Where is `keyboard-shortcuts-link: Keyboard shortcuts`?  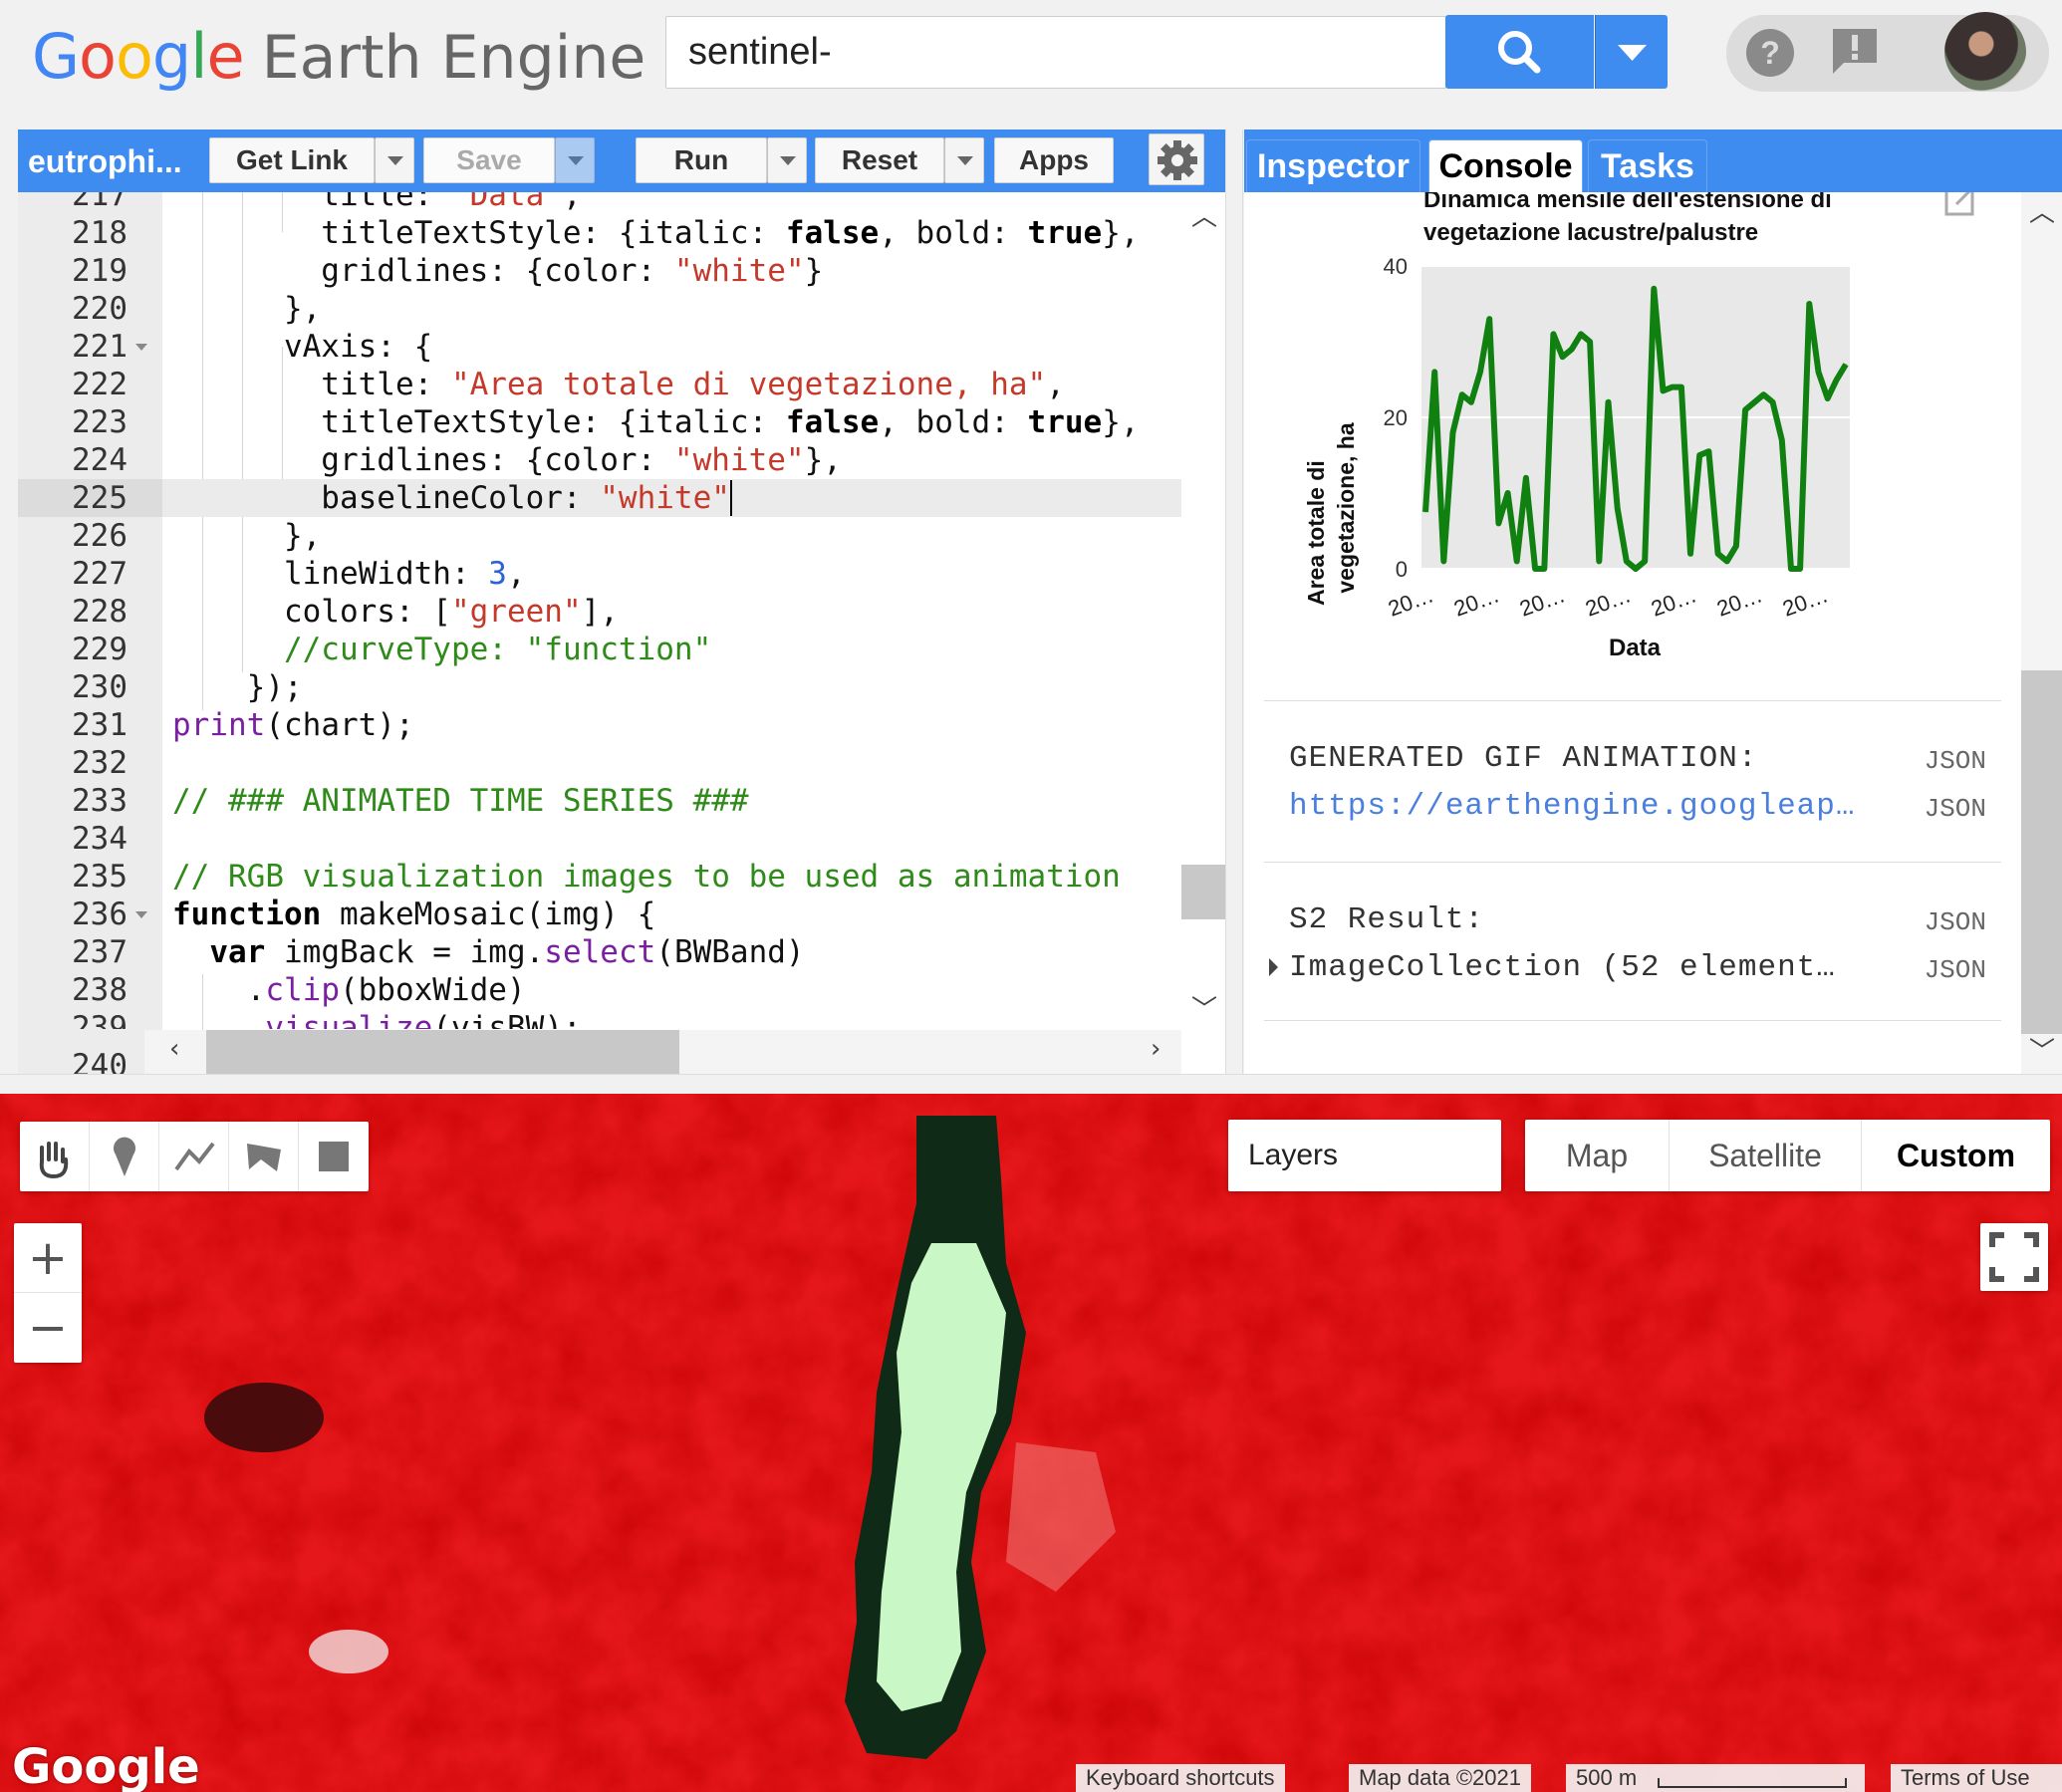 keyboard-shortcuts-link: Keyboard shortcuts is located at coordinates (1180, 1778).